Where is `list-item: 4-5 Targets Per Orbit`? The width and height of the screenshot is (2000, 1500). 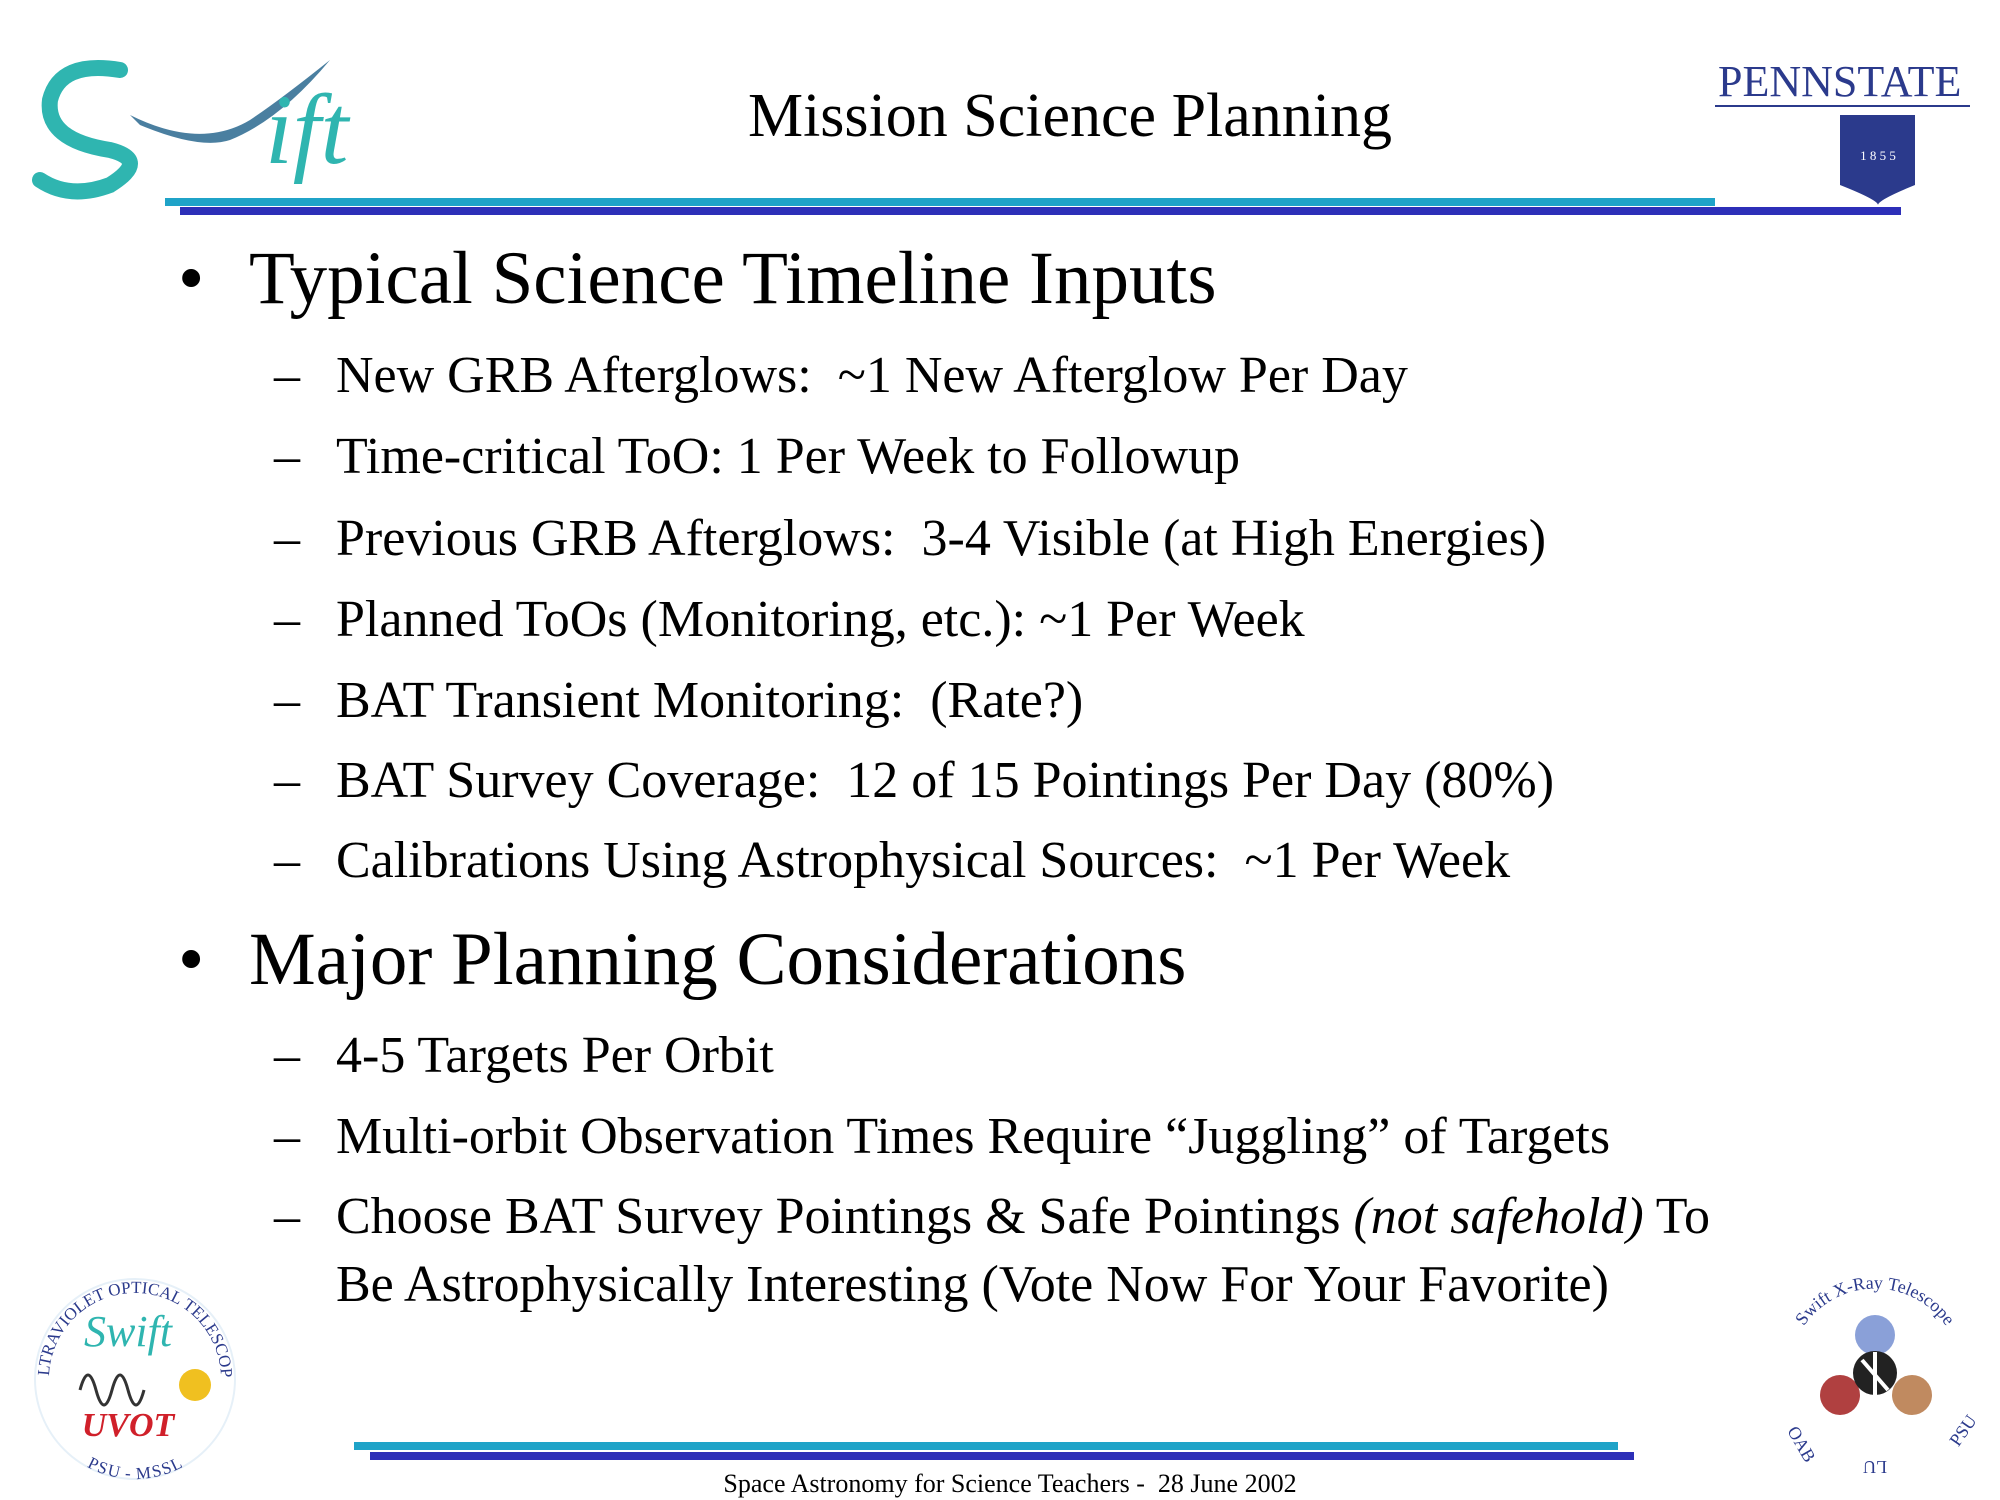
list-item: 4-5 Targets Per Orbit is located at coordinates (555, 1055).